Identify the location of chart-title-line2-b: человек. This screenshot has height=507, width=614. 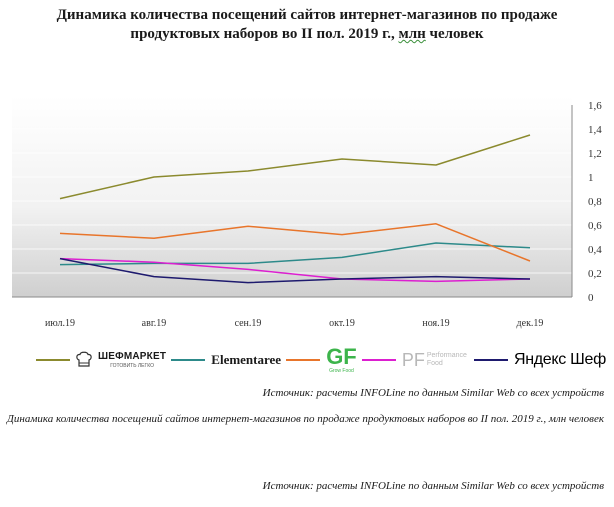
(454, 34).